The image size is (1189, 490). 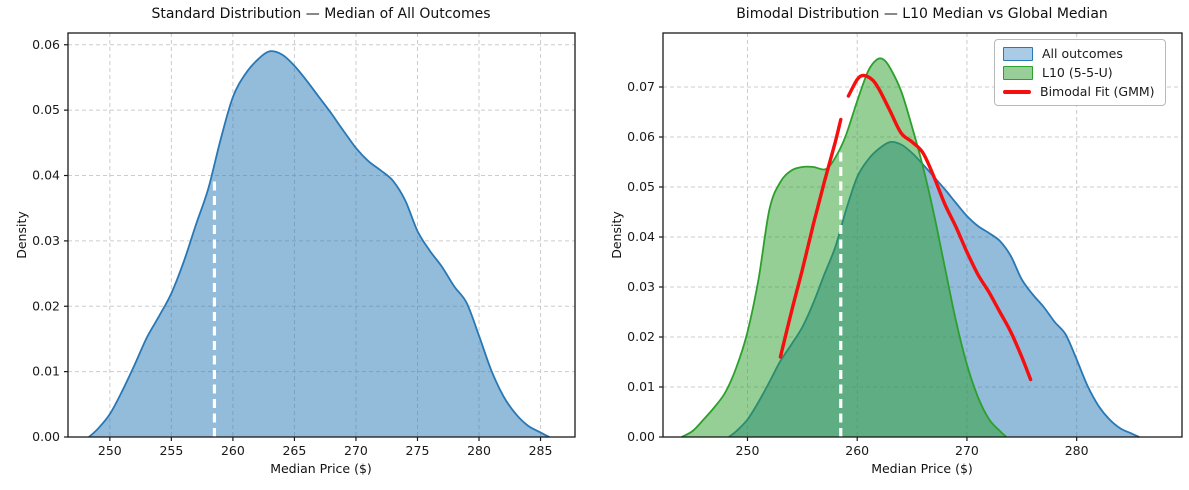 I want to click on x-tick-label: 275, so click(x=418, y=450).